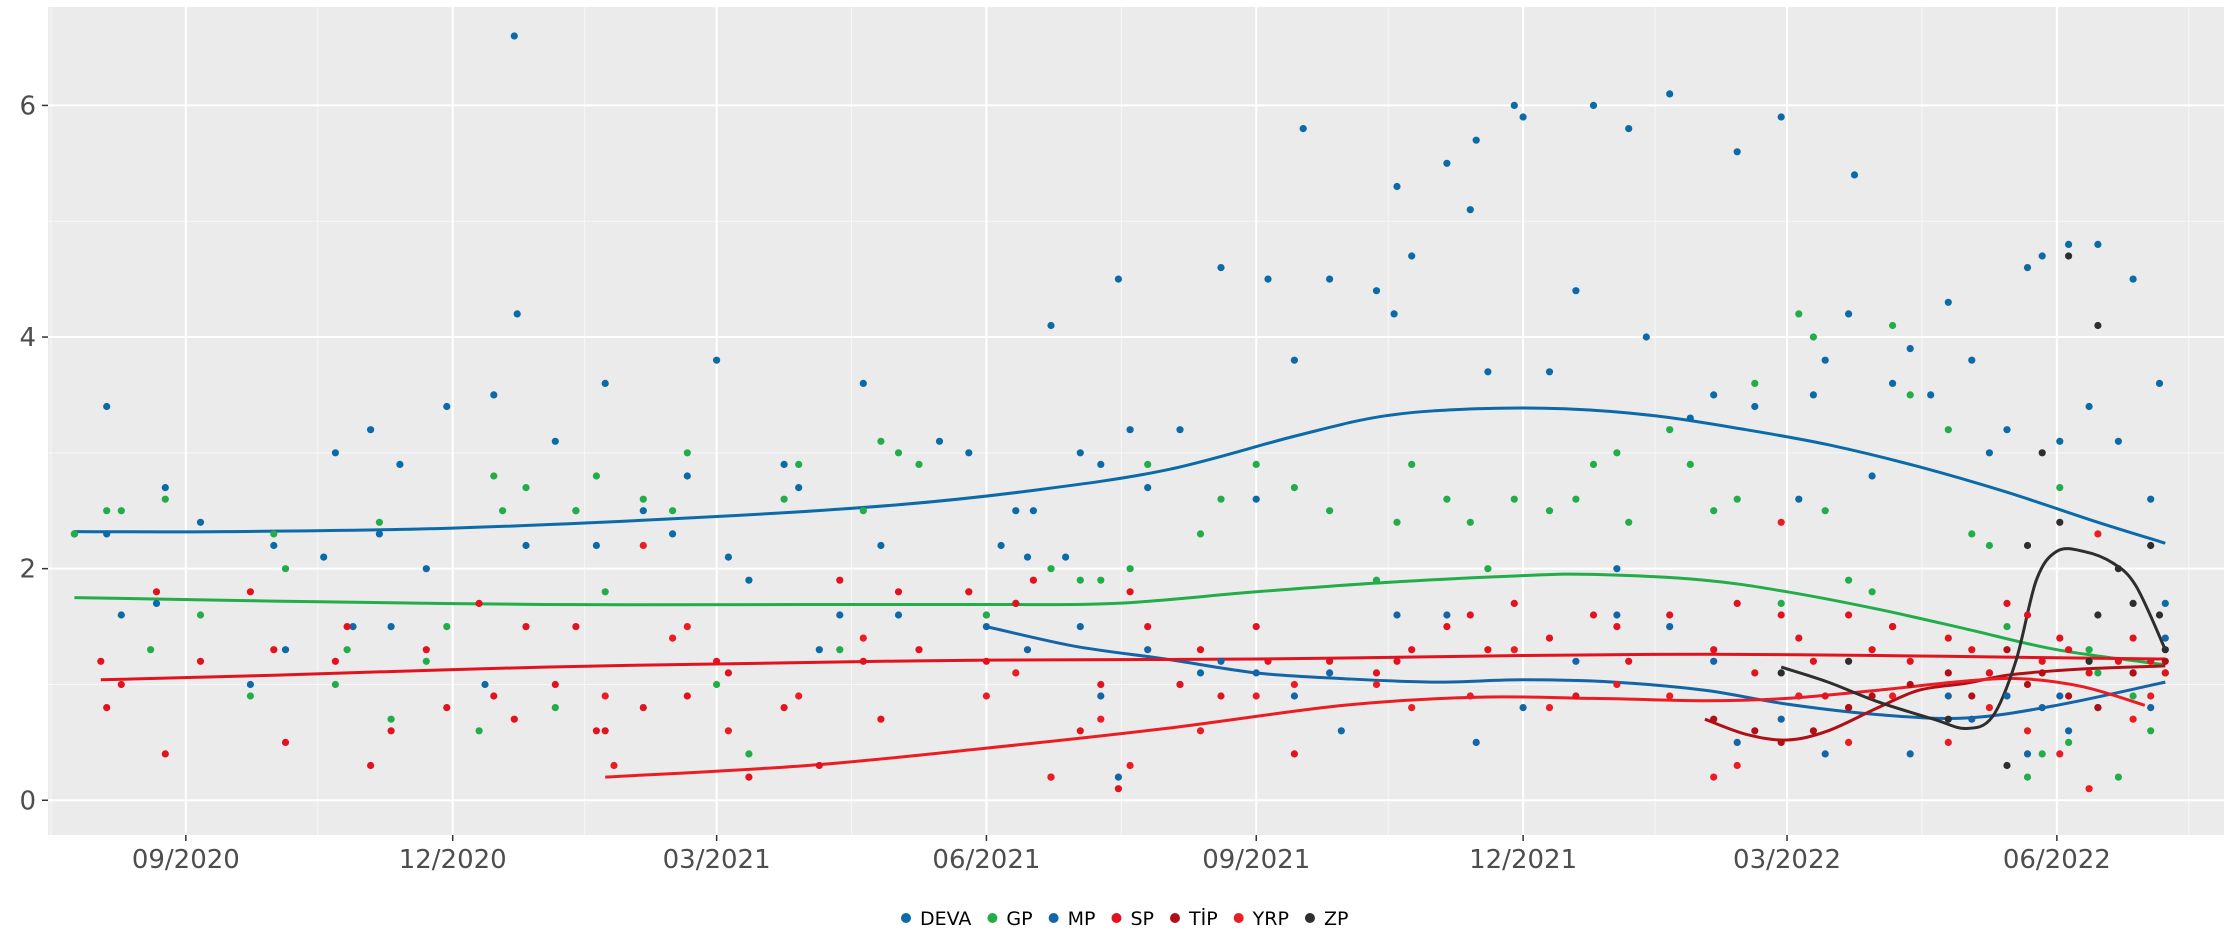 The height and width of the screenshot is (944, 2229). What do you see at coordinates (27, 801) in the screenshot?
I see `y-tick-label: 0` at bounding box center [27, 801].